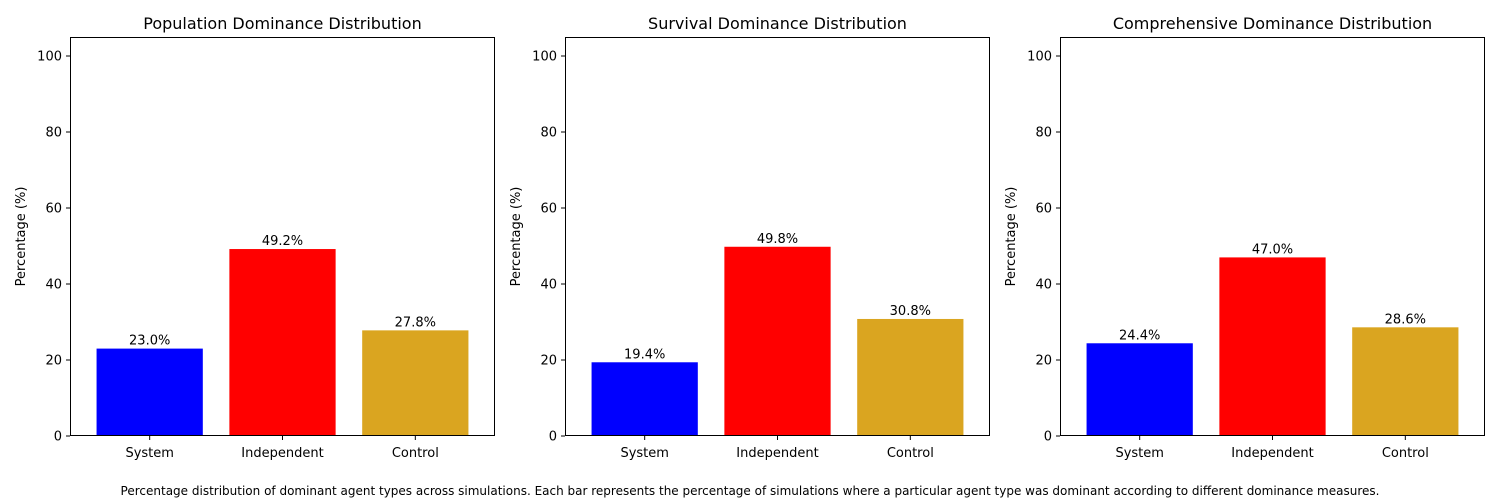  I want to click on chart-title: Survival Dominance Distribution, so click(777, 23).